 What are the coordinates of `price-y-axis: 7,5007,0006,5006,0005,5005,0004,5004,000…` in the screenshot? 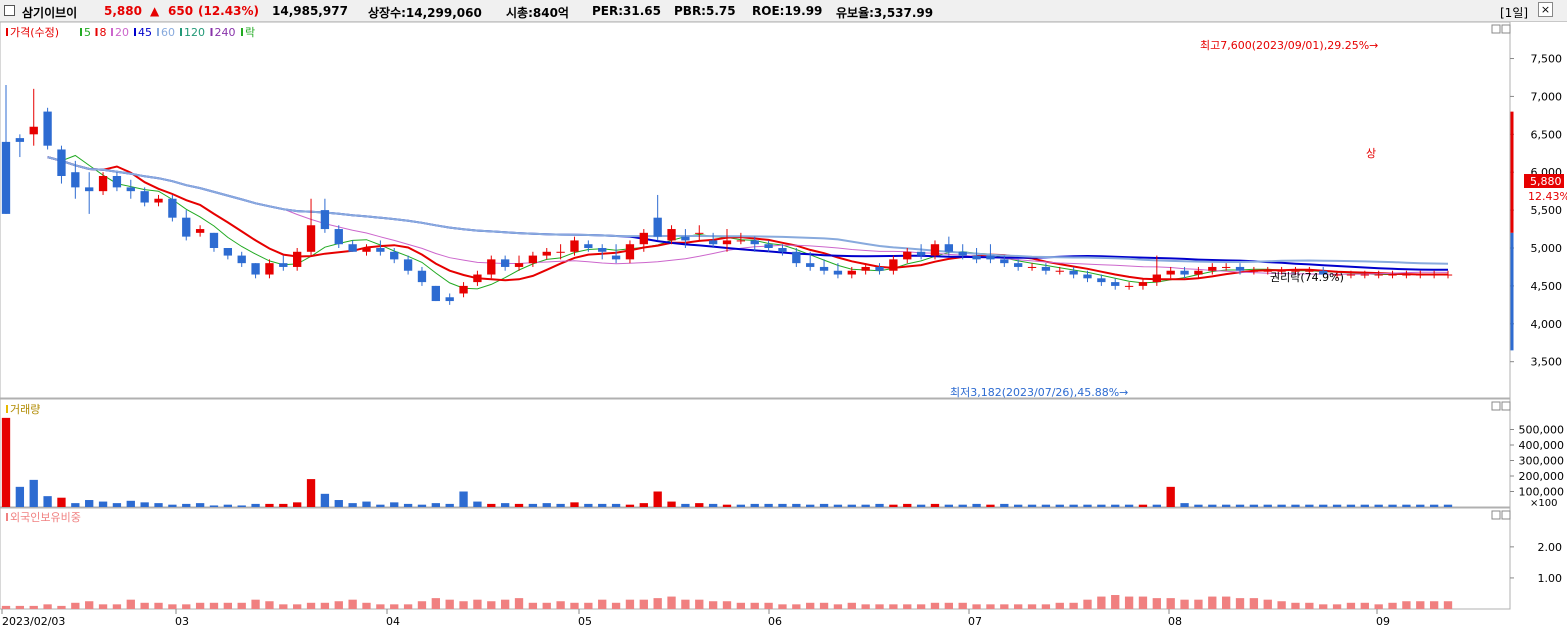 It's located at (1536, 211).